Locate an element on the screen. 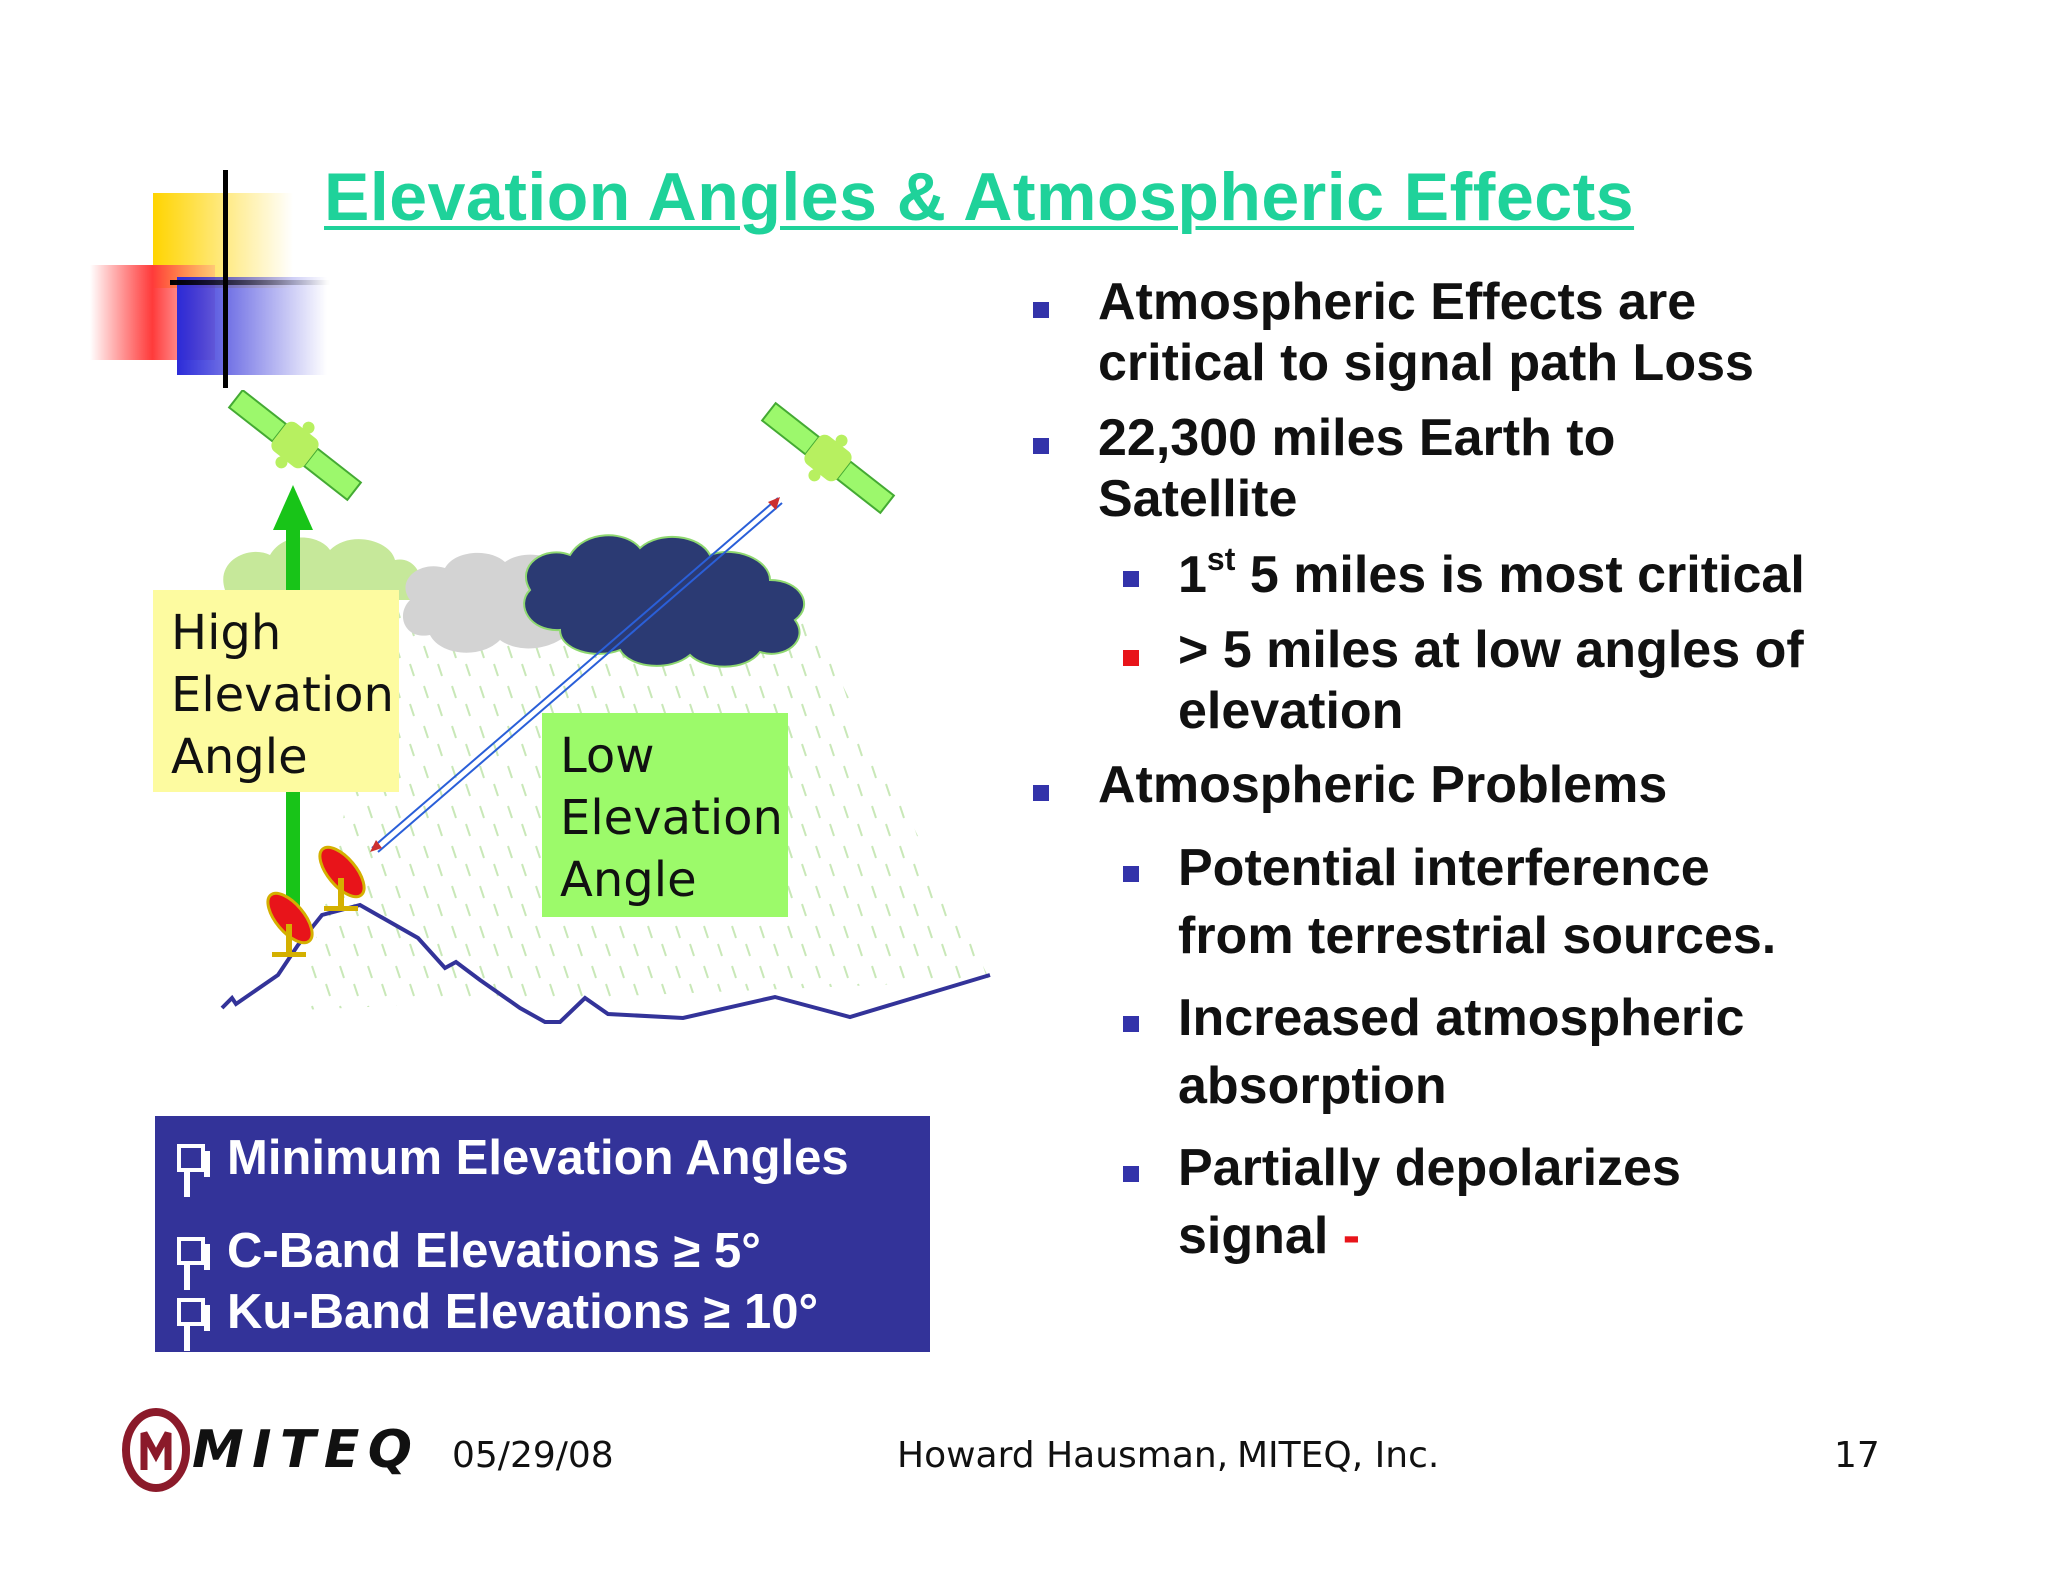  decorative-squares is located at coordinates (210, 279).